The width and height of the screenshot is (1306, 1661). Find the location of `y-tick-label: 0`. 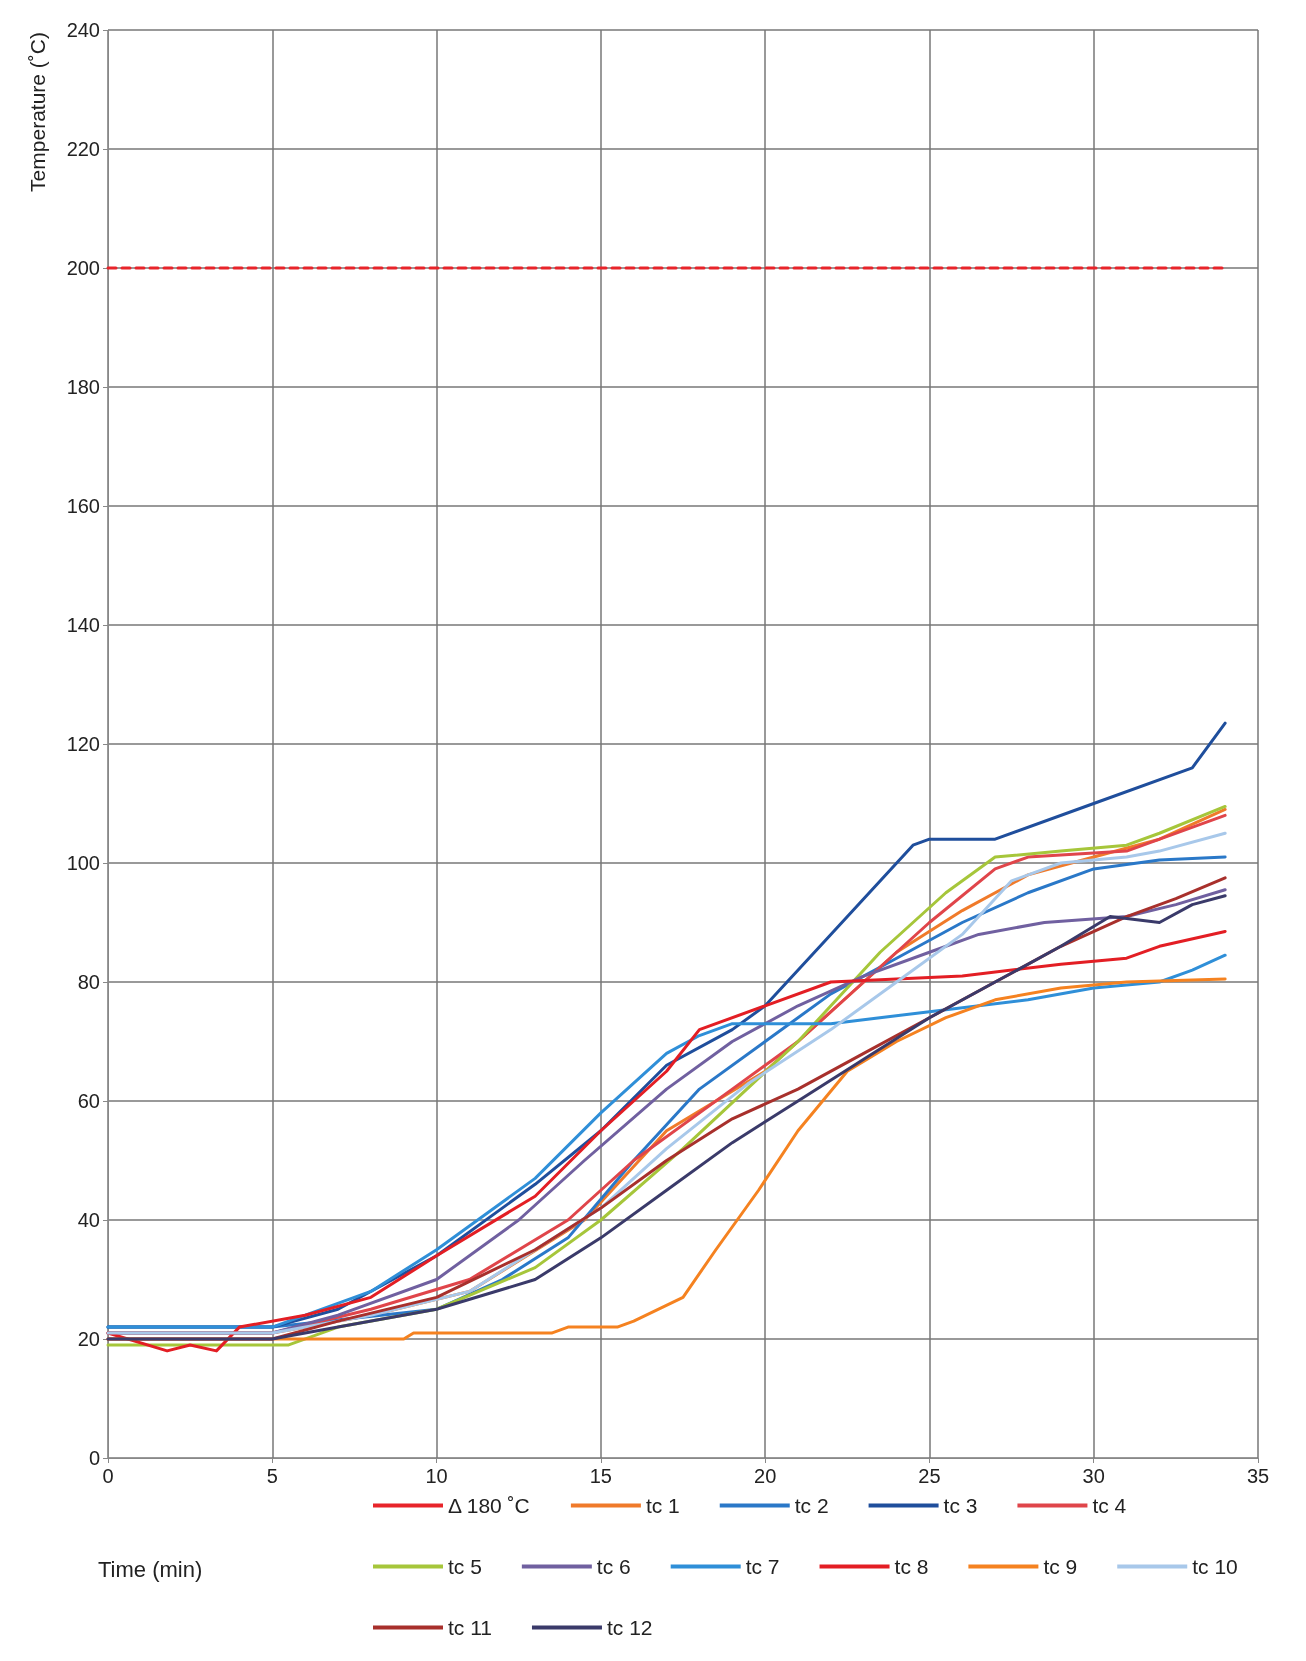

y-tick-label: 0 is located at coordinates (94, 1458).